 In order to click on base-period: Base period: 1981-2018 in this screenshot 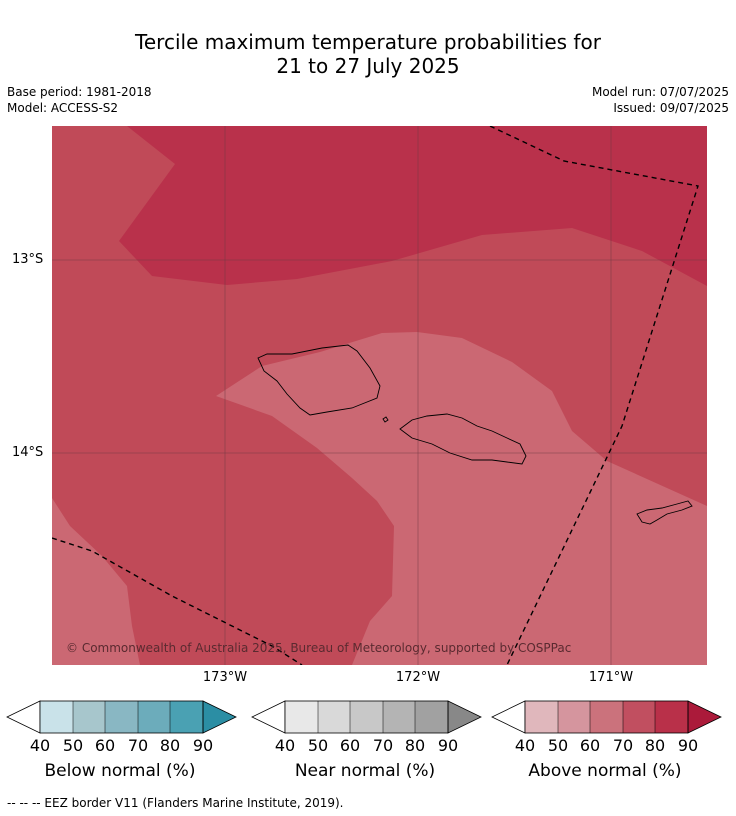, I will do `click(79, 92)`.